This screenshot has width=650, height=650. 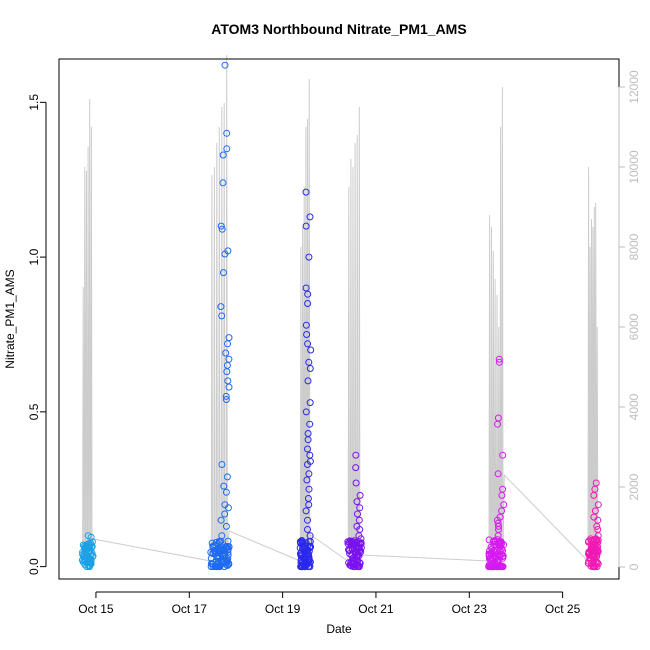 What do you see at coordinates (563, 609) in the screenshot?
I see `x-tick-label: Oct 25` at bounding box center [563, 609].